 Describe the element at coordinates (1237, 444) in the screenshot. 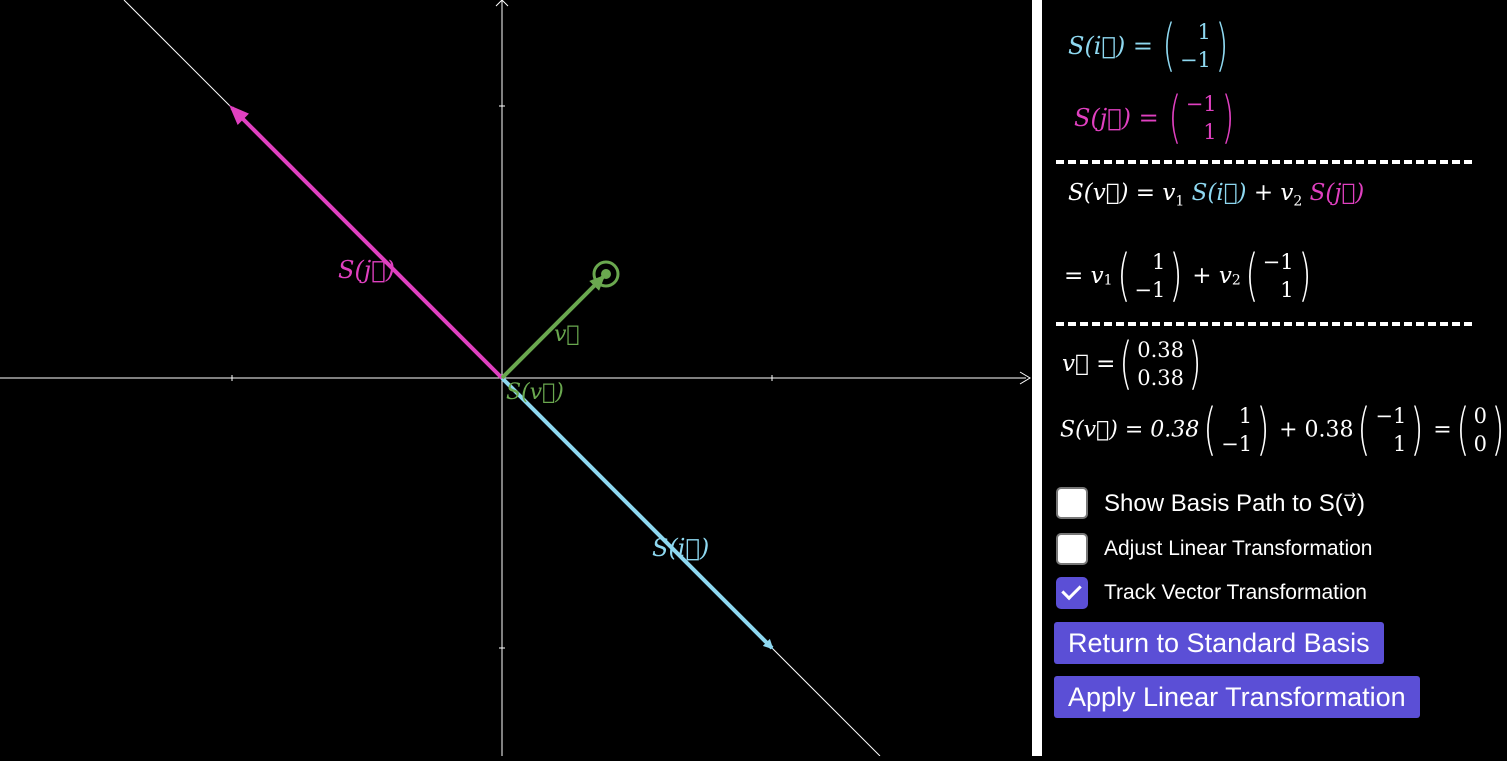

I see `Sv-value-m1-bot: −1` at that location.